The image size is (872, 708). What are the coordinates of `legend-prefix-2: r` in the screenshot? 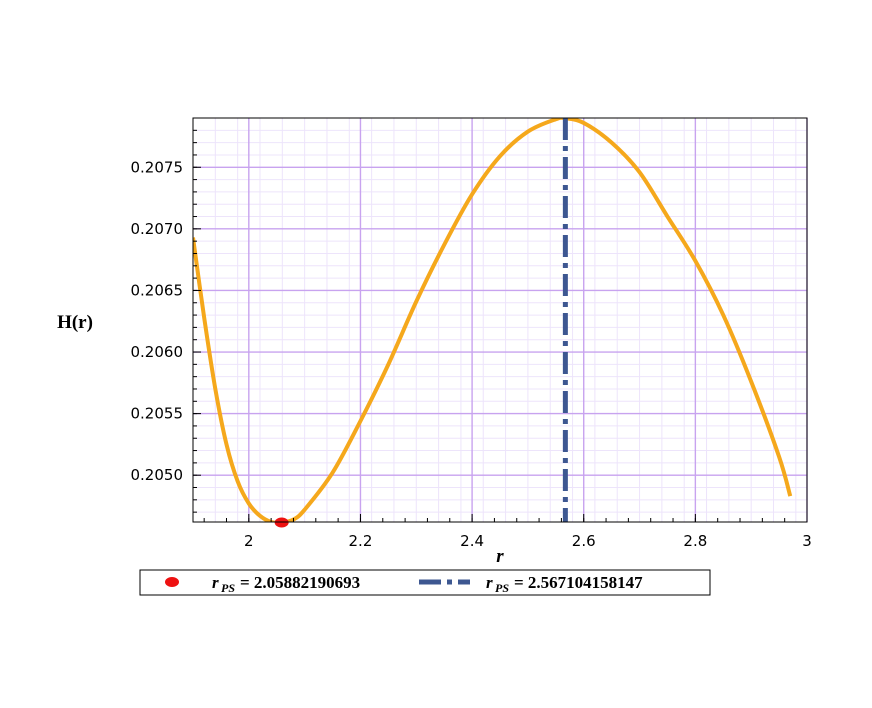 It's located at (489, 582).